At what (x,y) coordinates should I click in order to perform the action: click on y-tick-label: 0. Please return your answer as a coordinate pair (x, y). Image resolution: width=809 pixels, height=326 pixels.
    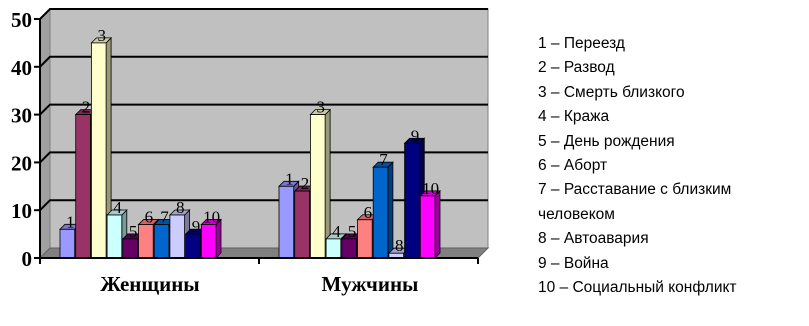
    Looking at the image, I should click on (27, 259).